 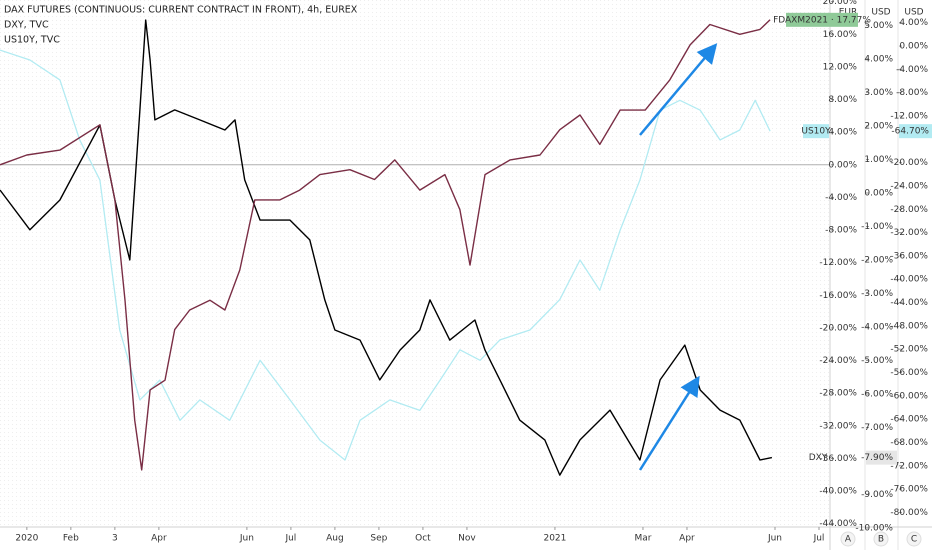 I want to click on y-tick-label: -9.00%, so click(x=877, y=495).